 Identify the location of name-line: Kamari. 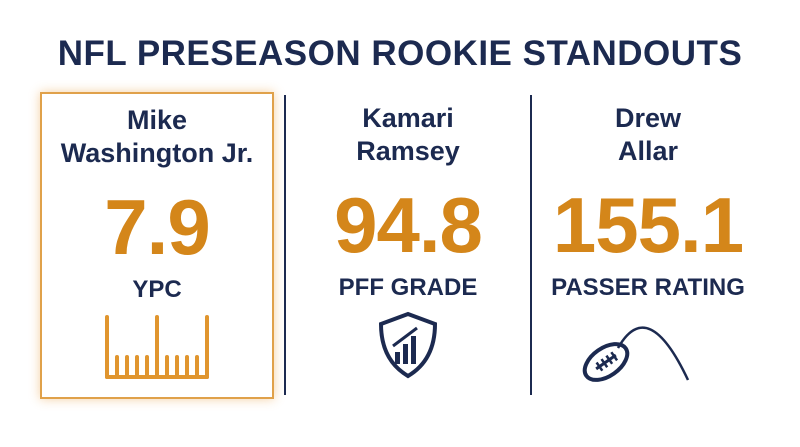
(408, 118).